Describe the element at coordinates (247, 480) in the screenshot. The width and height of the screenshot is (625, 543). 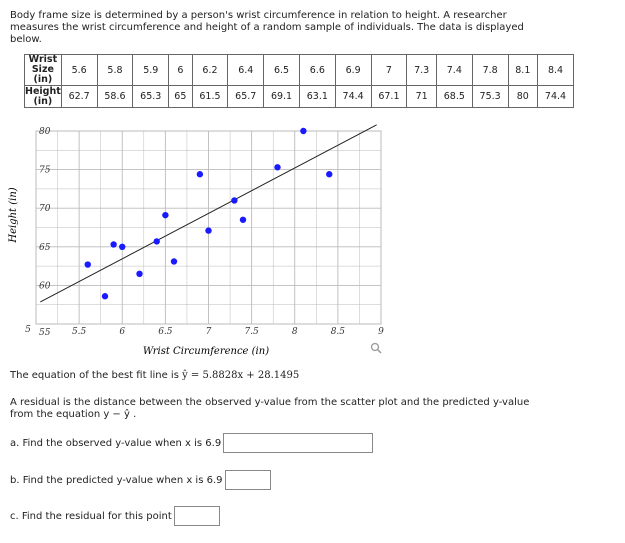
I see `predicted-y-input` at that location.